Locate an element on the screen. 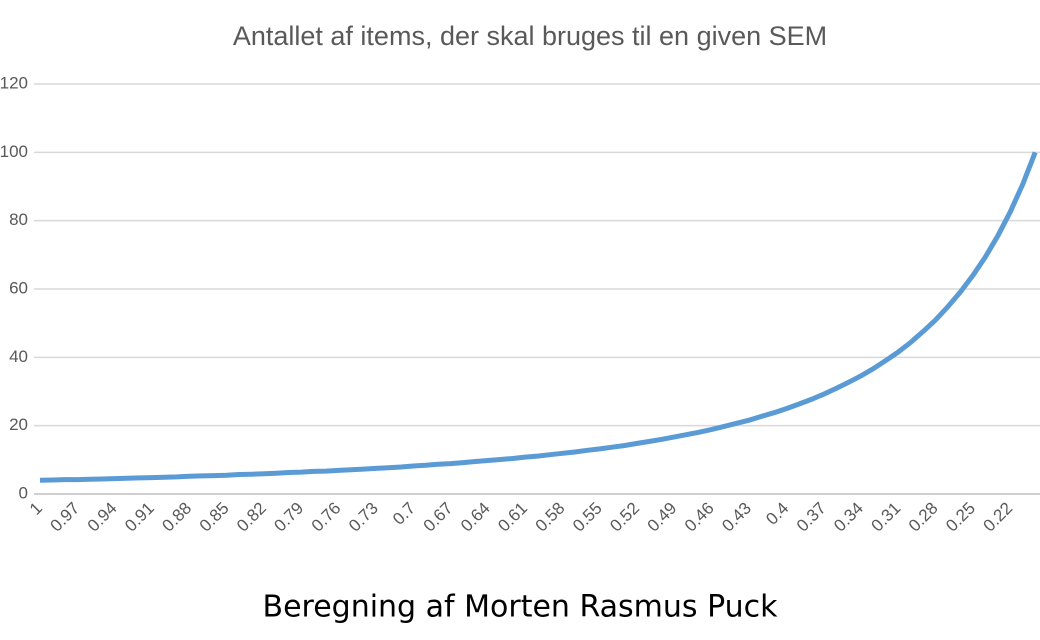  x-tick-label: 0.94 is located at coordinates (102, 517).